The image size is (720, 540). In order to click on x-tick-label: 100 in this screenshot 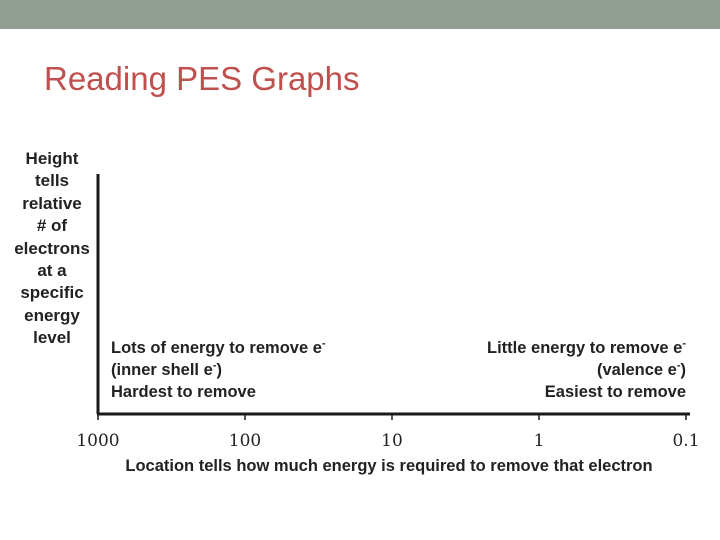, I will do `click(245, 441)`.